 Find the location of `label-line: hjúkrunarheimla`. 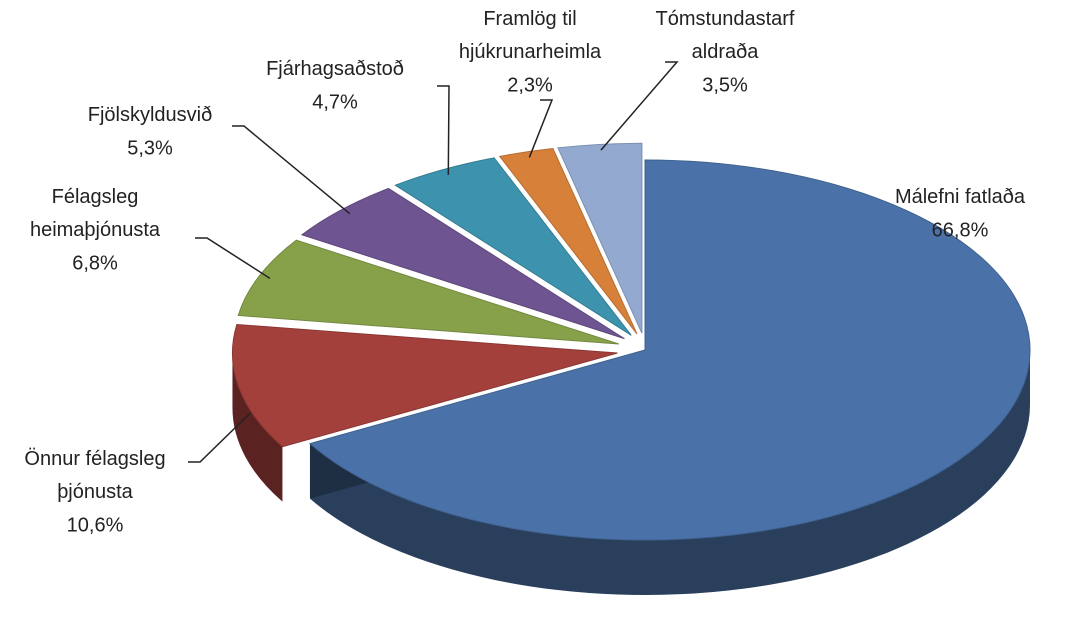

label-line: hjúkrunarheimla is located at coordinates (530, 52).